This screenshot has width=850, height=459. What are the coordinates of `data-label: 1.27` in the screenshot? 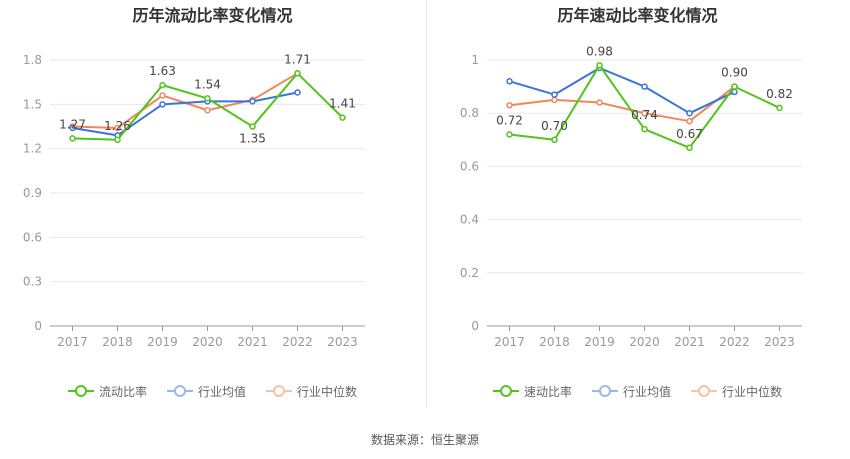 It's located at (72, 124).